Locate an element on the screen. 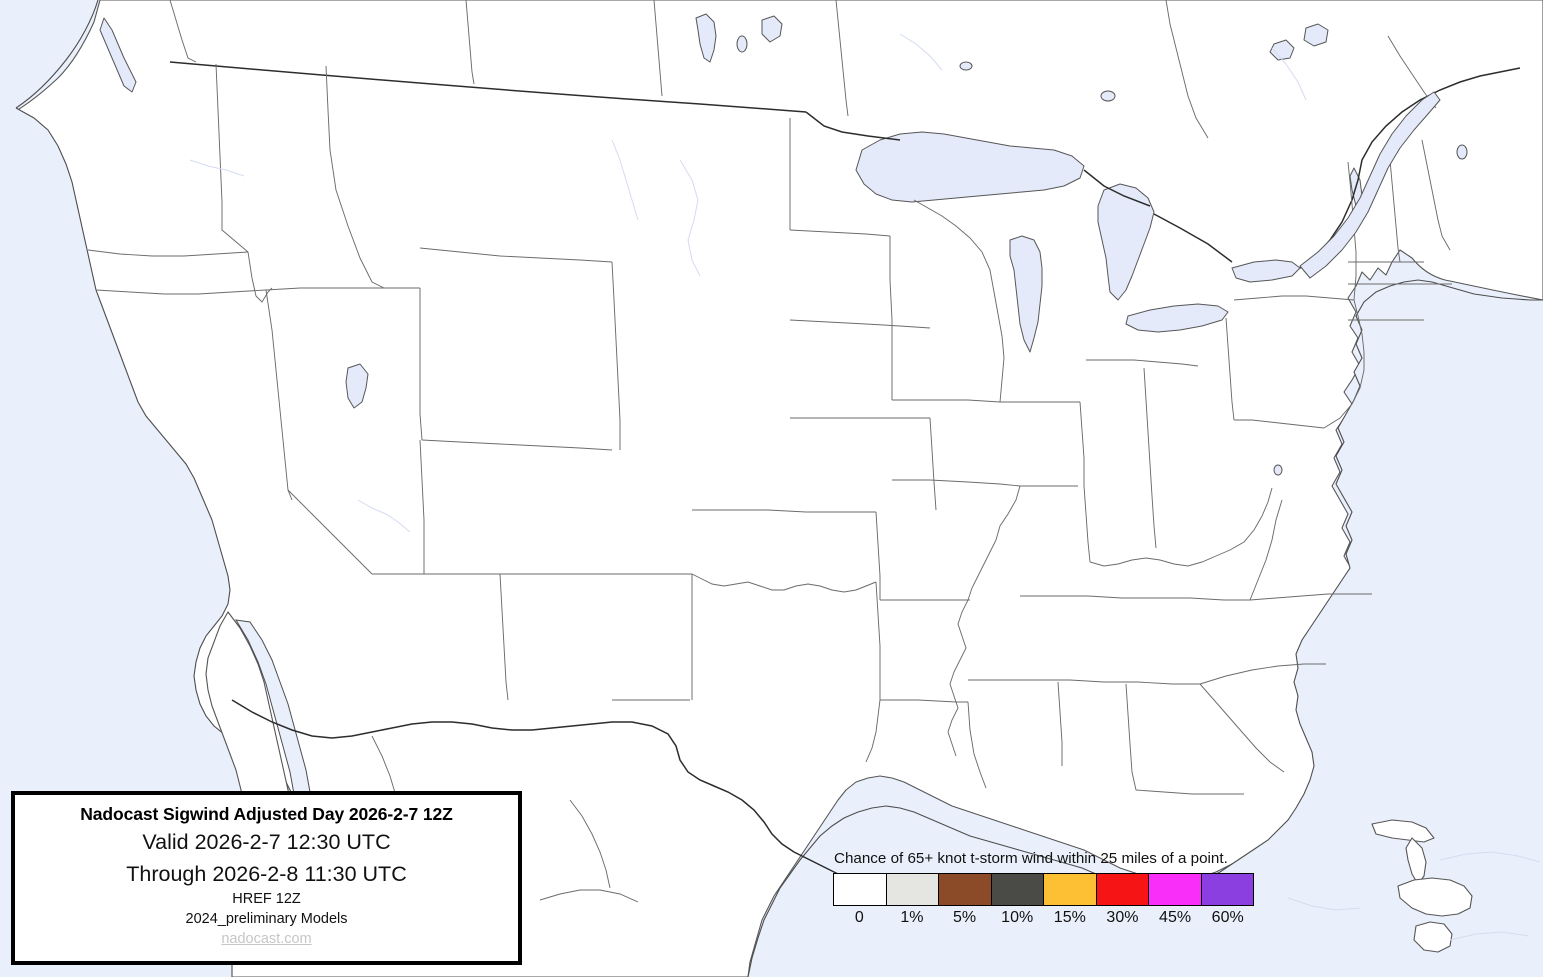 Image resolution: width=1543 pixels, height=977 pixels. border-tn-ms-al-ga is located at coordinates (1084, 682).